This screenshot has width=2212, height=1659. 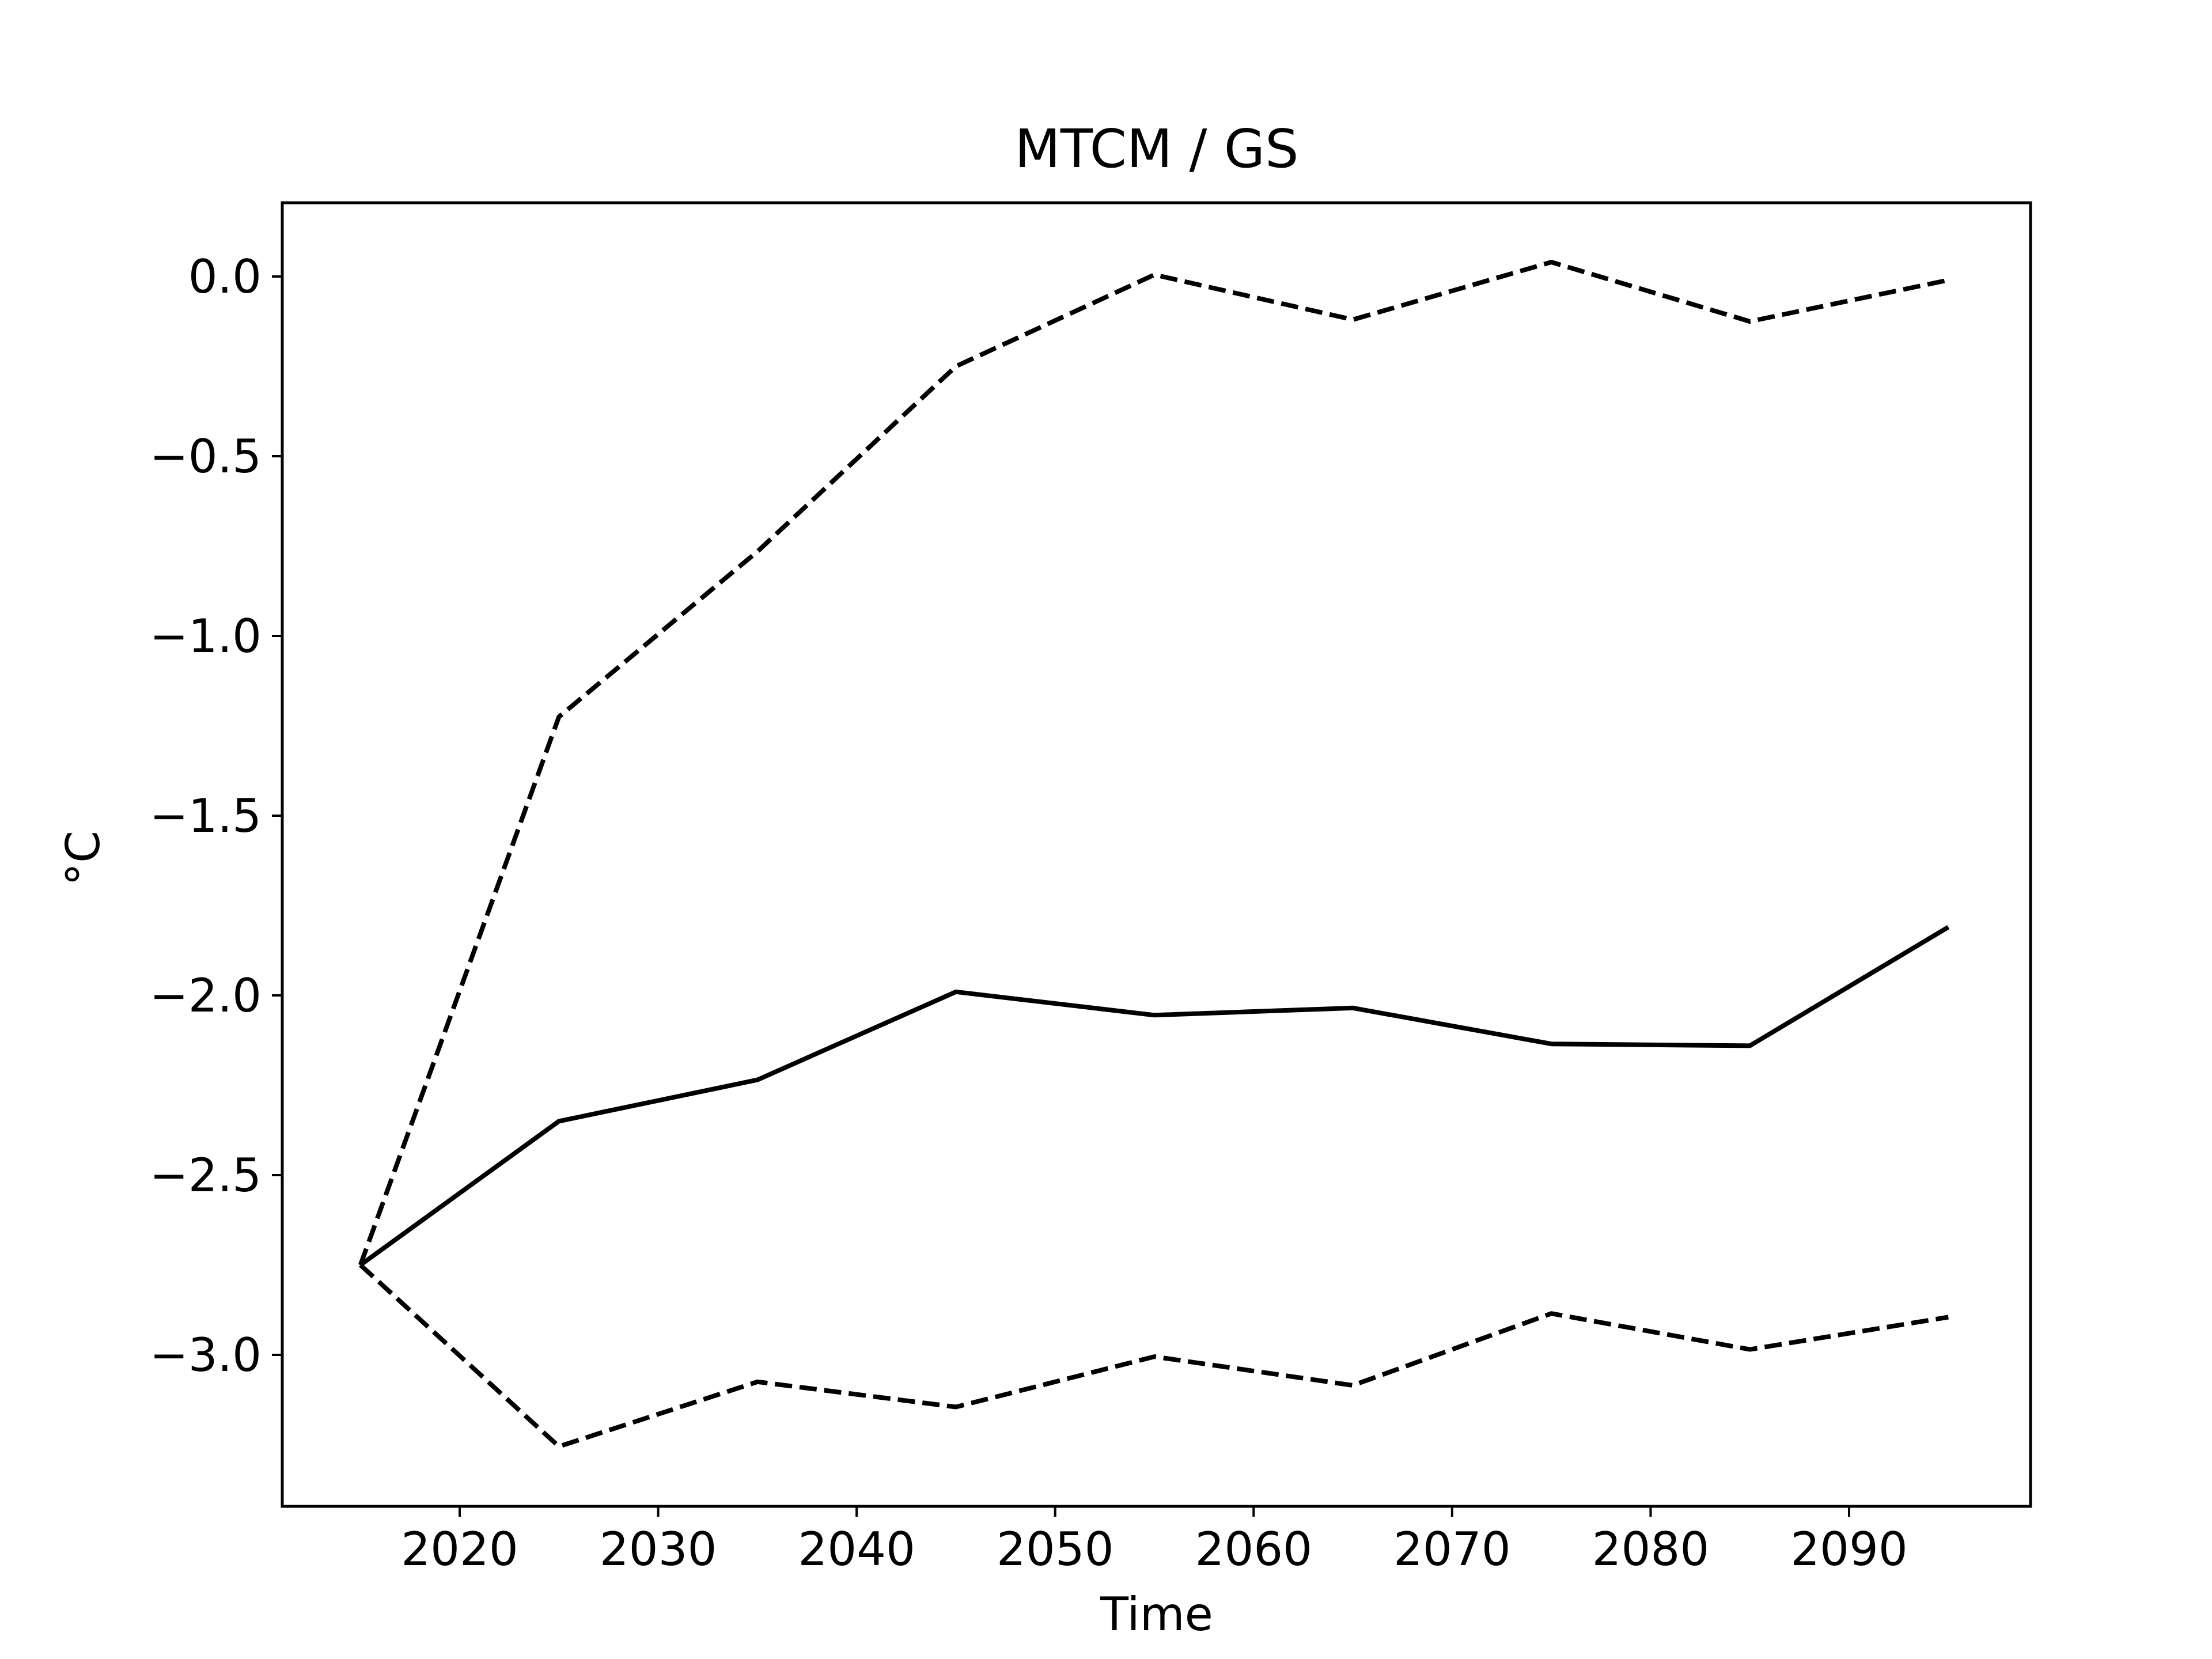 What do you see at coordinates (206, 1175) in the screenshot?
I see `y-tick-label: −2.5` at bounding box center [206, 1175].